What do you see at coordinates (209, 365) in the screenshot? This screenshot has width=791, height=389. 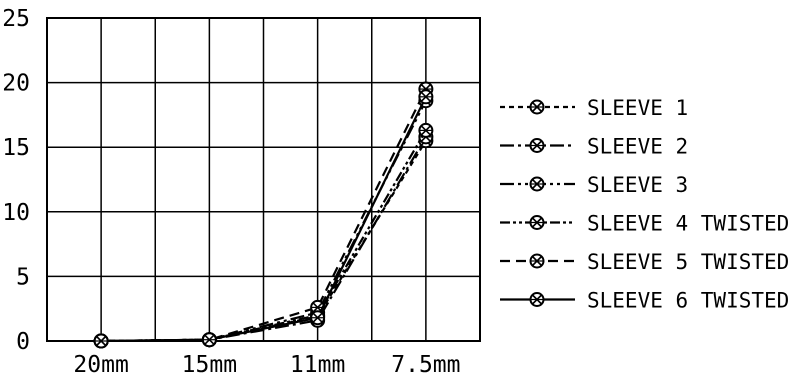 I see `x-tick-label: 15mm` at bounding box center [209, 365].